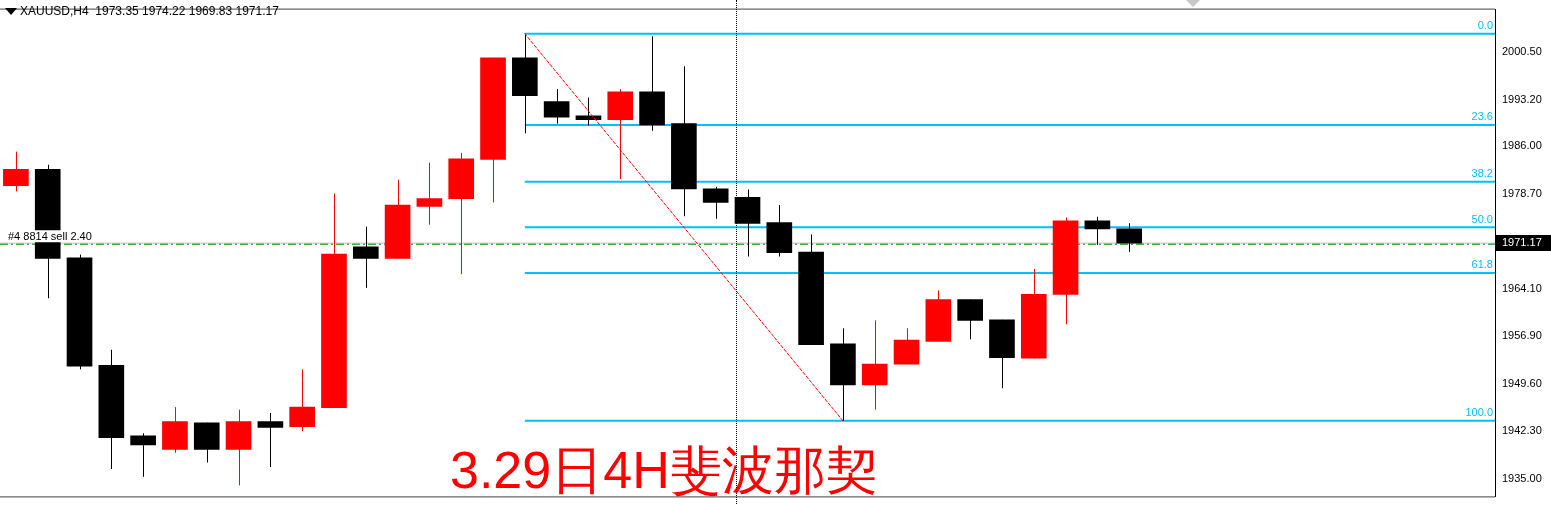 Image resolution: width=1551 pixels, height=506 pixels. What do you see at coordinates (1522, 382) in the screenshot?
I see `y-tick-label: 1949.60` at bounding box center [1522, 382].